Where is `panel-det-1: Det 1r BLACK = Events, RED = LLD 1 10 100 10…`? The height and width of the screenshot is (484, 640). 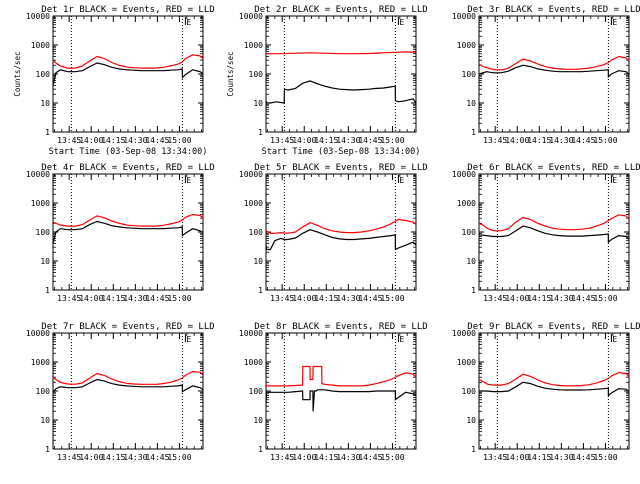 panel-det-1: Det 1r BLACK = Events, RED = LLD 1 10 100 10… is located at coordinates (114, 81).